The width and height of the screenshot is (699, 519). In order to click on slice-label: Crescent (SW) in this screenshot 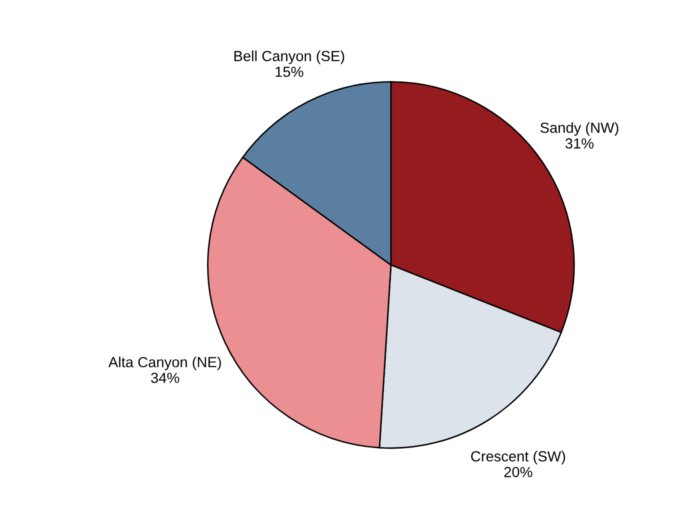, I will do `click(518, 457)`.